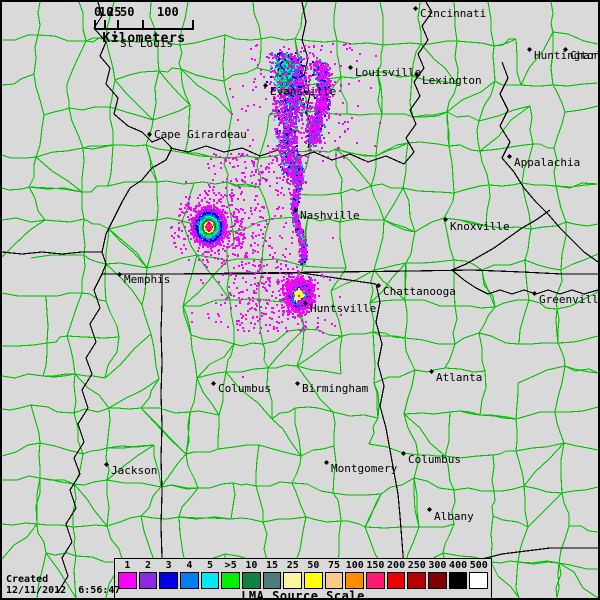 The width and height of the screenshot is (600, 600). What do you see at coordinates (313, 566) in the screenshot?
I see `legend-tick: 50` at bounding box center [313, 566].